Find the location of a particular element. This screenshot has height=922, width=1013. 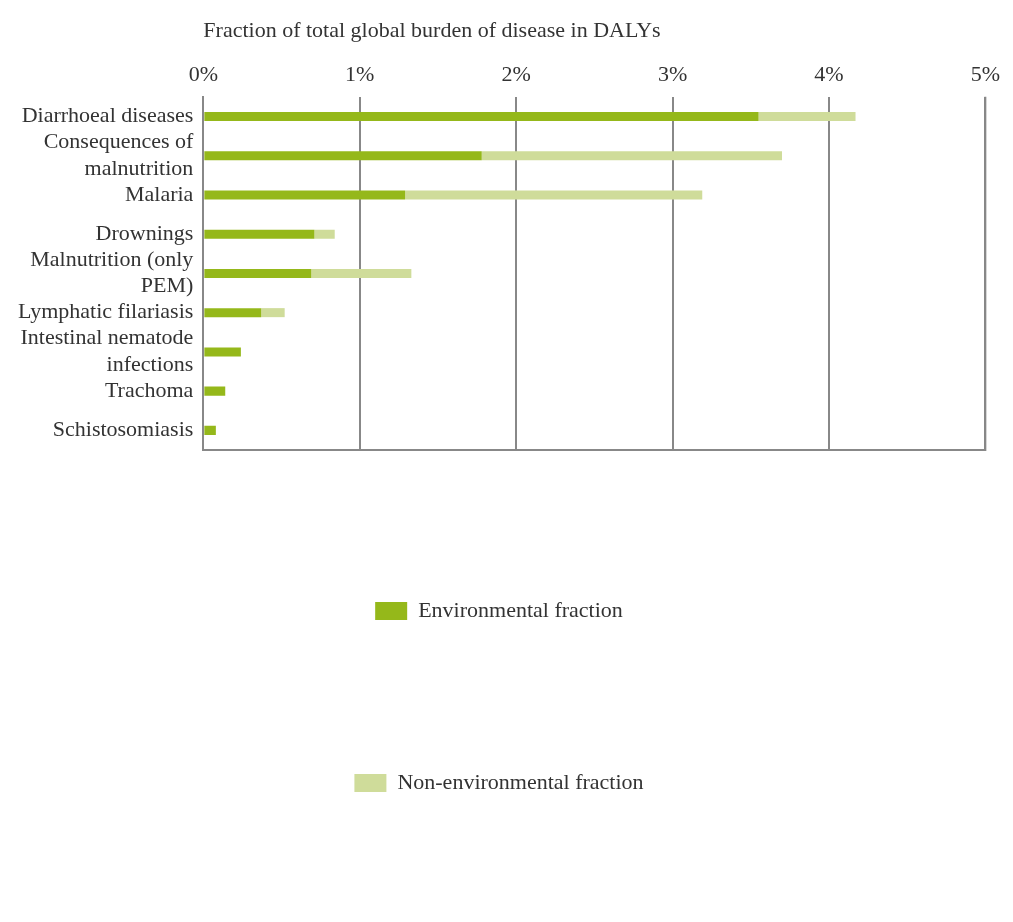

x-tick-label: 2% is located at coordinates (516, 74).